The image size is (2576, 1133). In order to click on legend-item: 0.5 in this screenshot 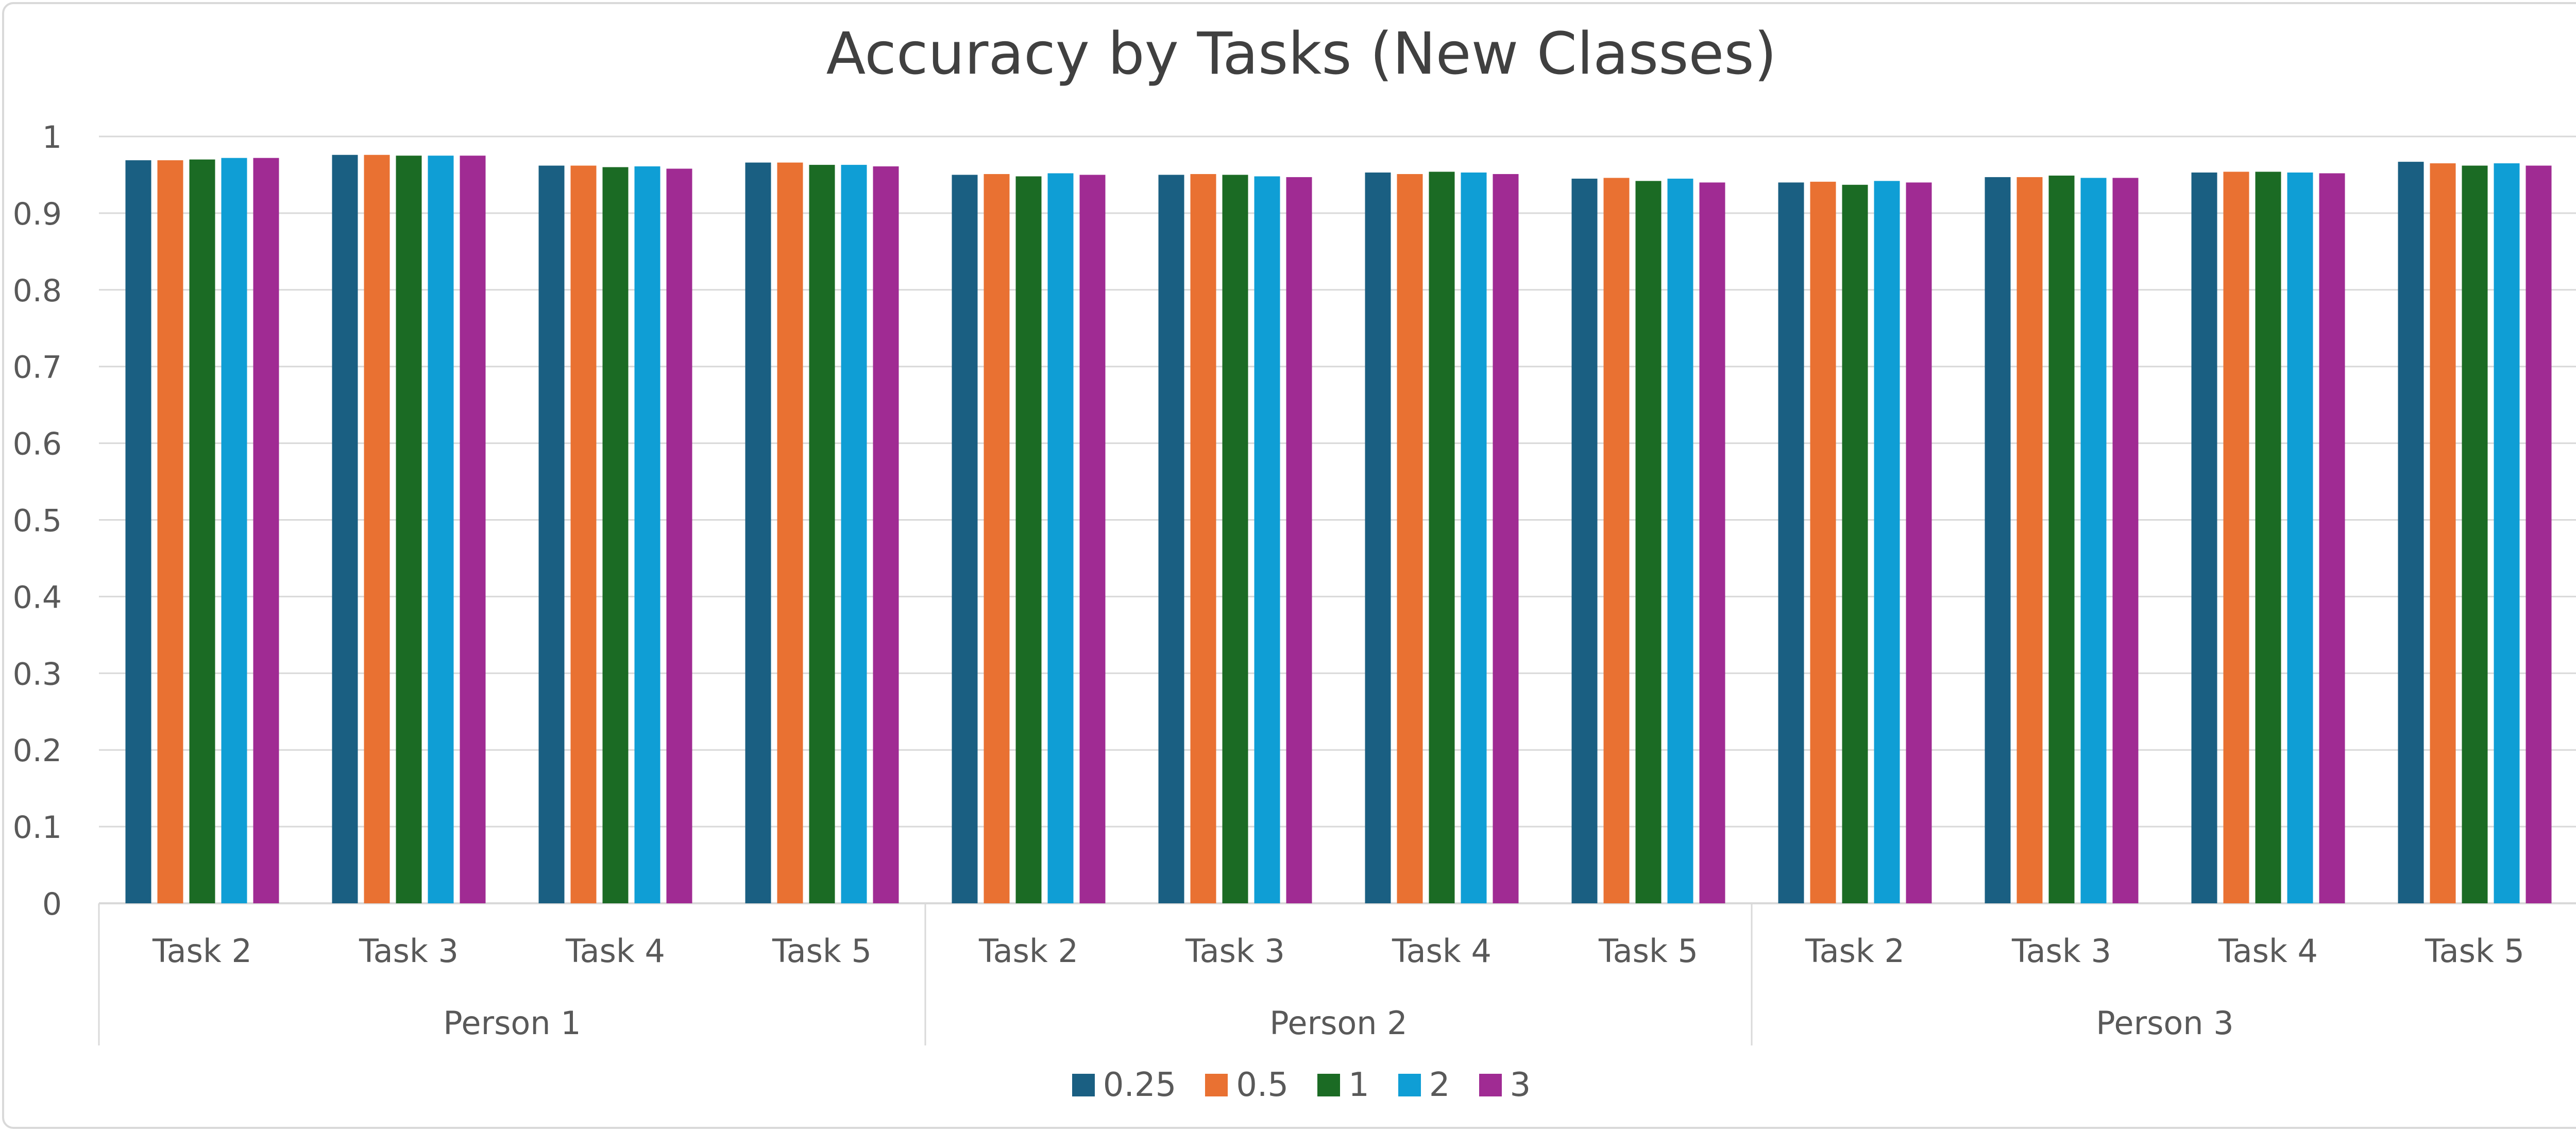, I will do `click(1247, 1085)`.